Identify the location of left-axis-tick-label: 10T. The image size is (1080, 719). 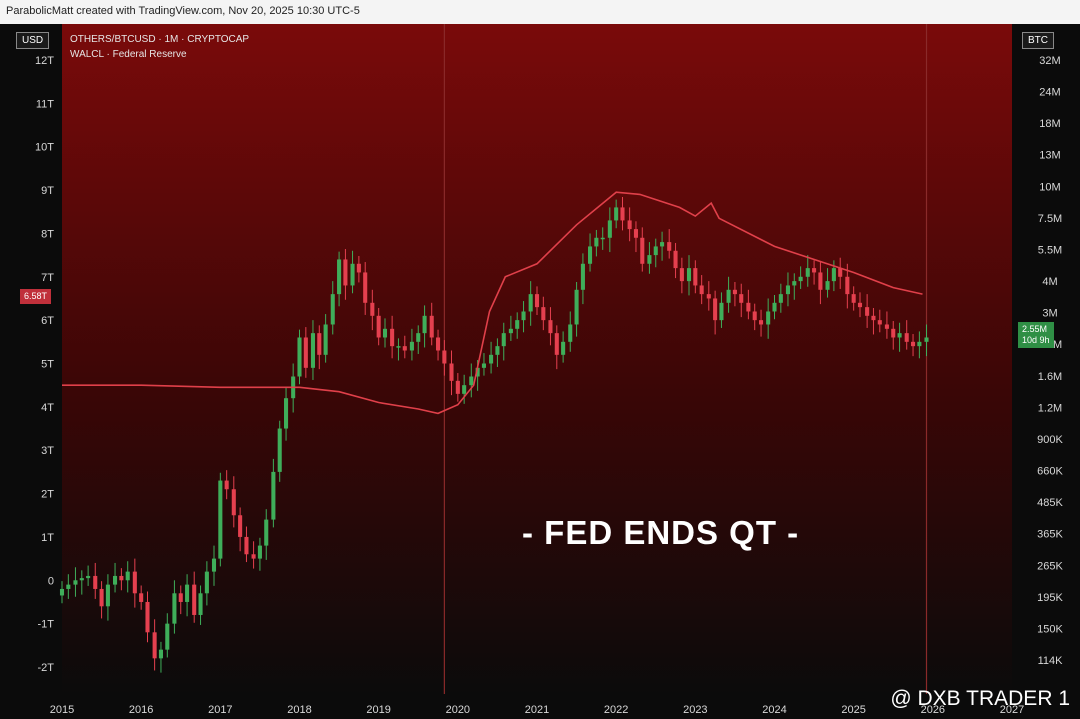
(44, 148).